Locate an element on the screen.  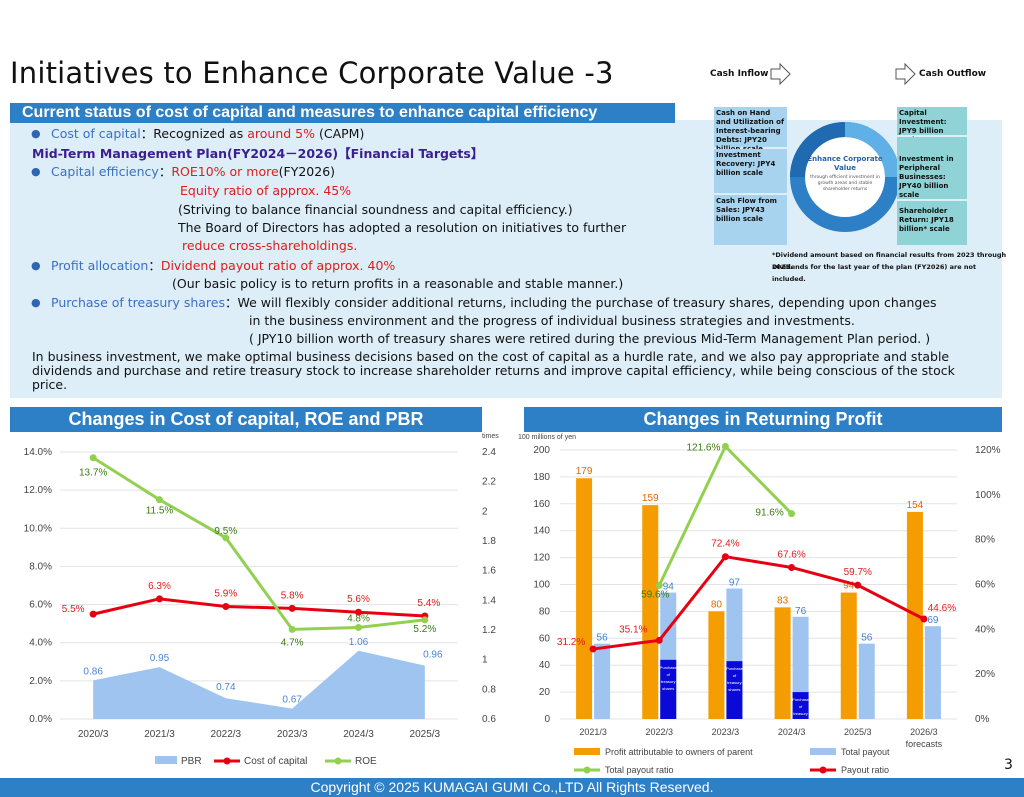
y-right-tick-label: 1.8 is located at coordinates (489, 541).